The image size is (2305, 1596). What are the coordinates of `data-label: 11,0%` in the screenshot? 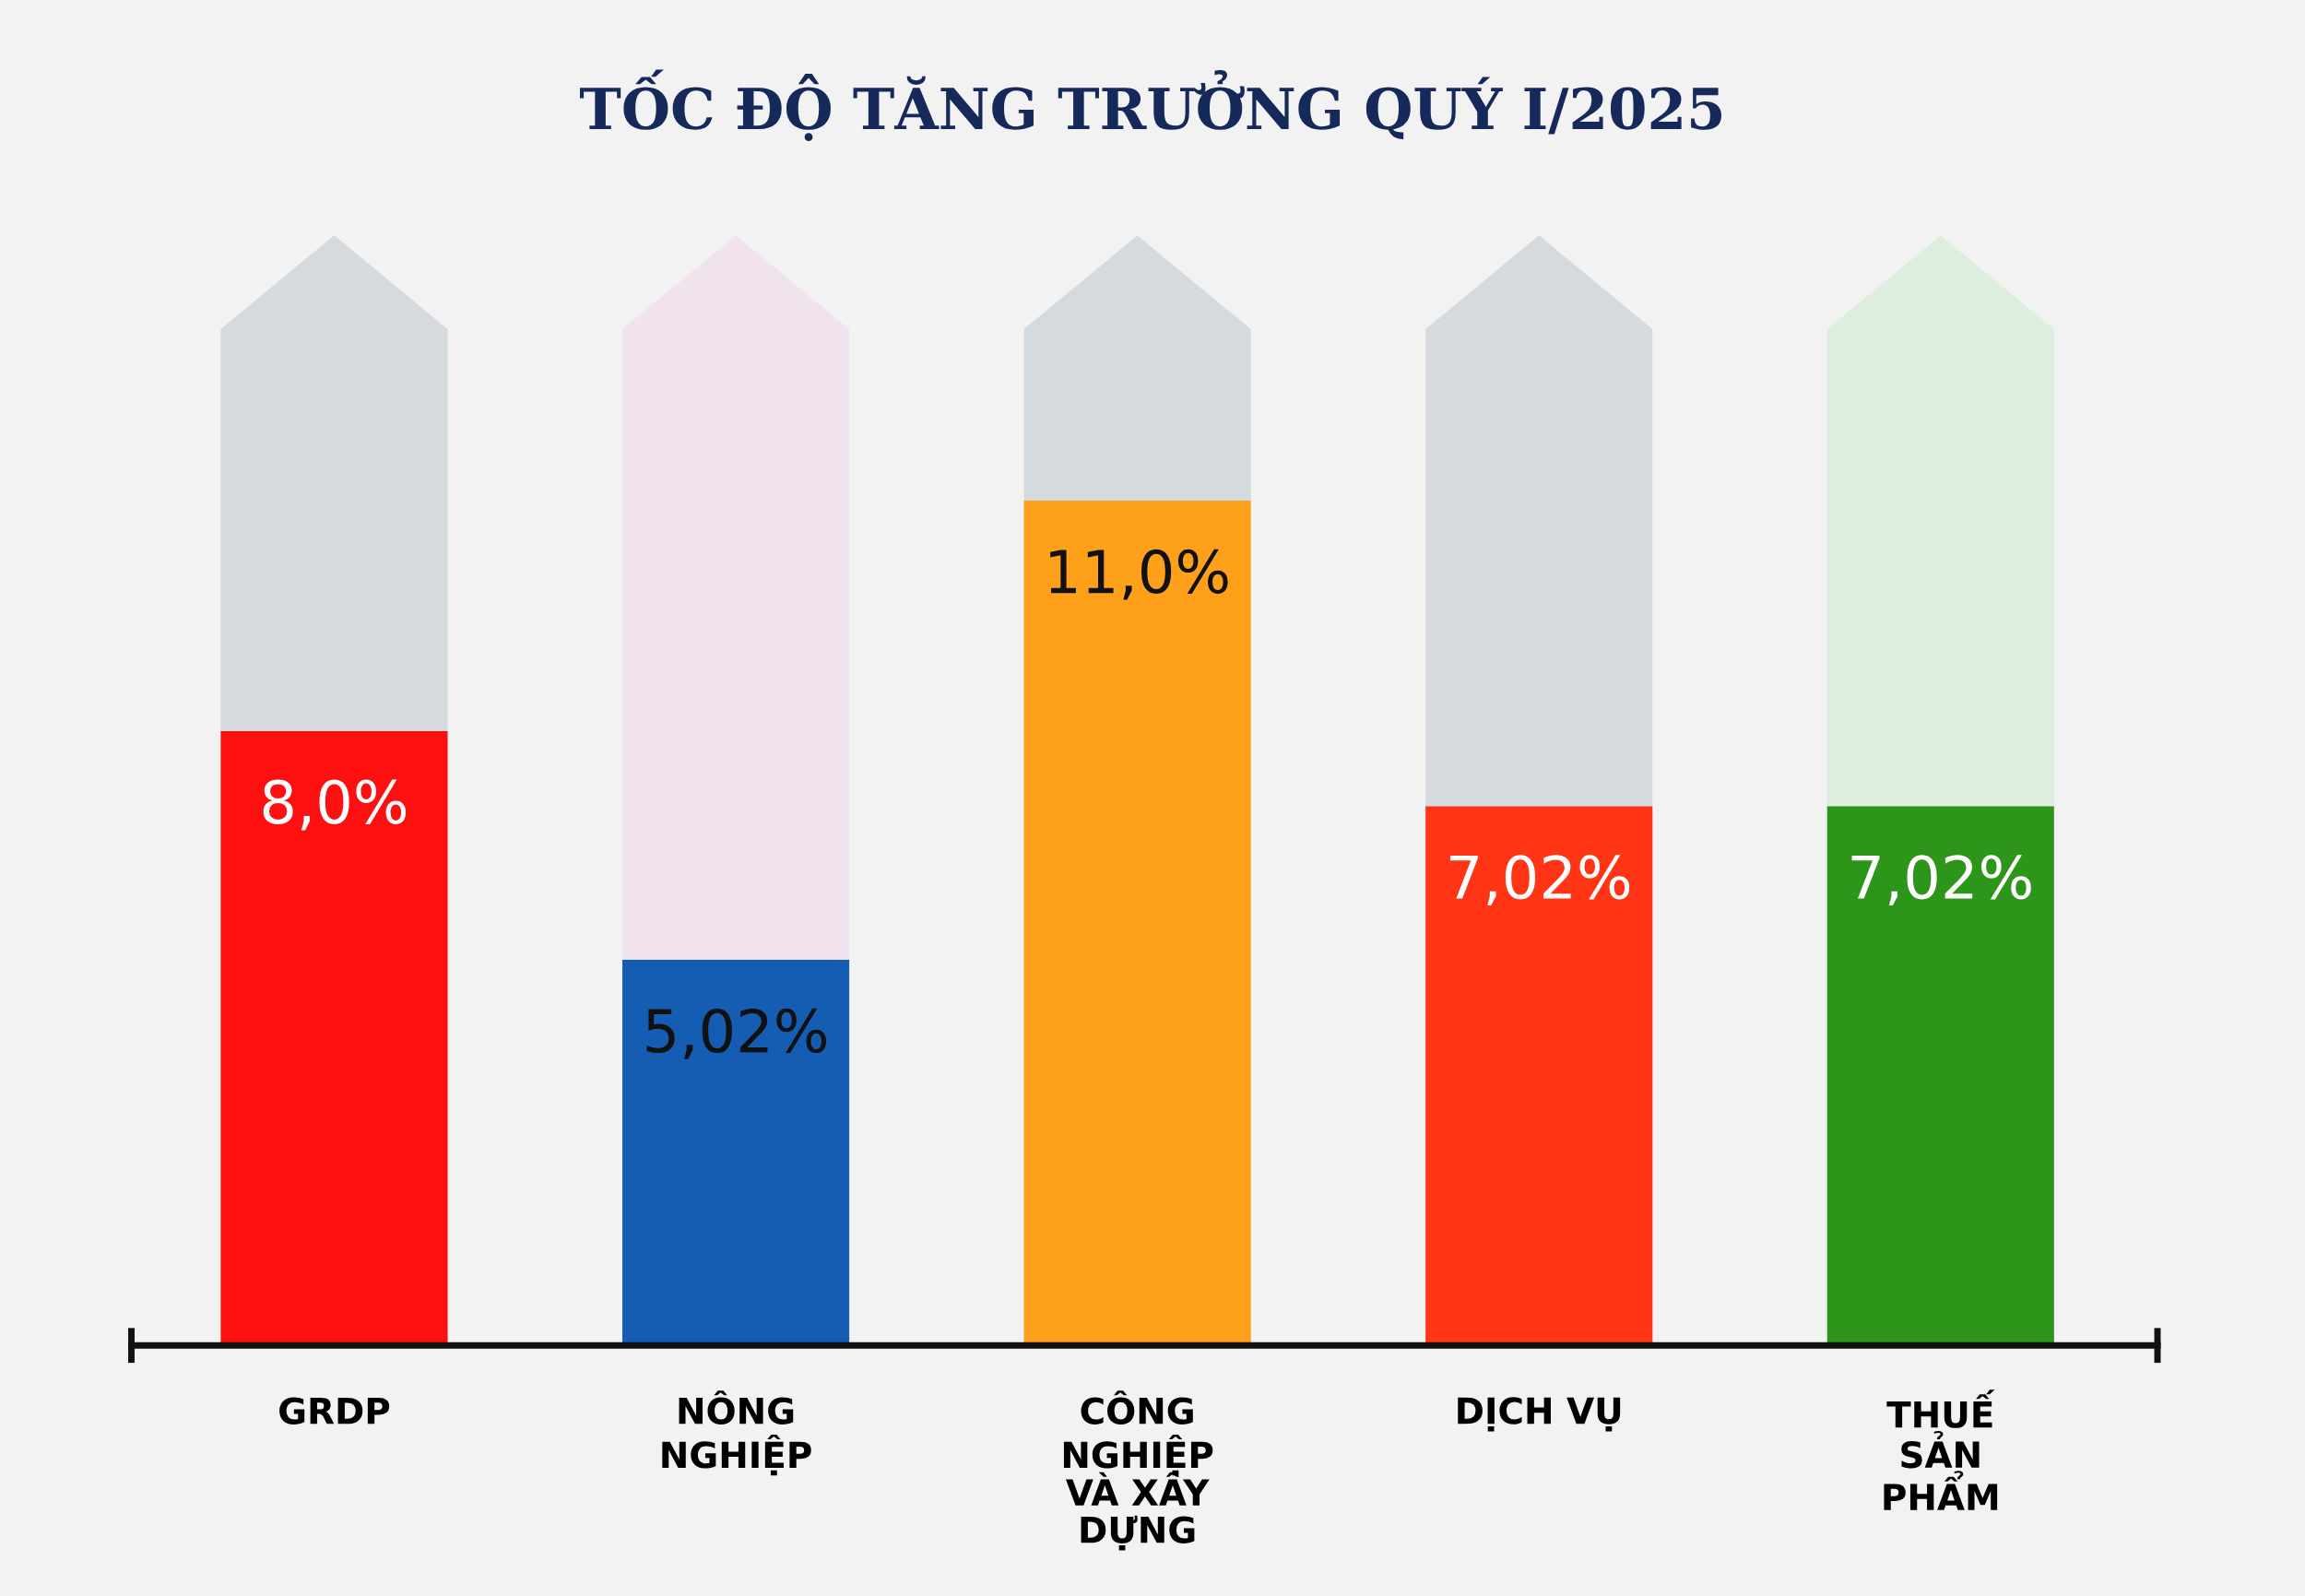 It's located at (1139, 574).